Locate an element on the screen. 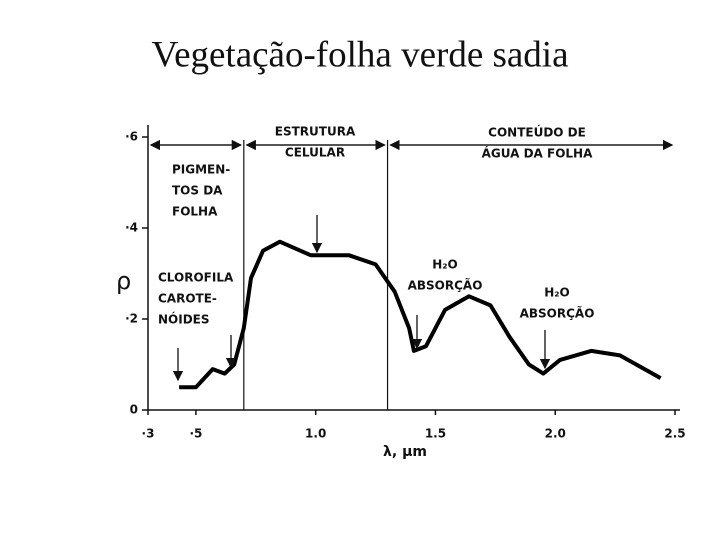 Image resolution: width=720 pixels, height=540 pixels. x-tick-label: 1.0 is located at coordinates (315, 434).